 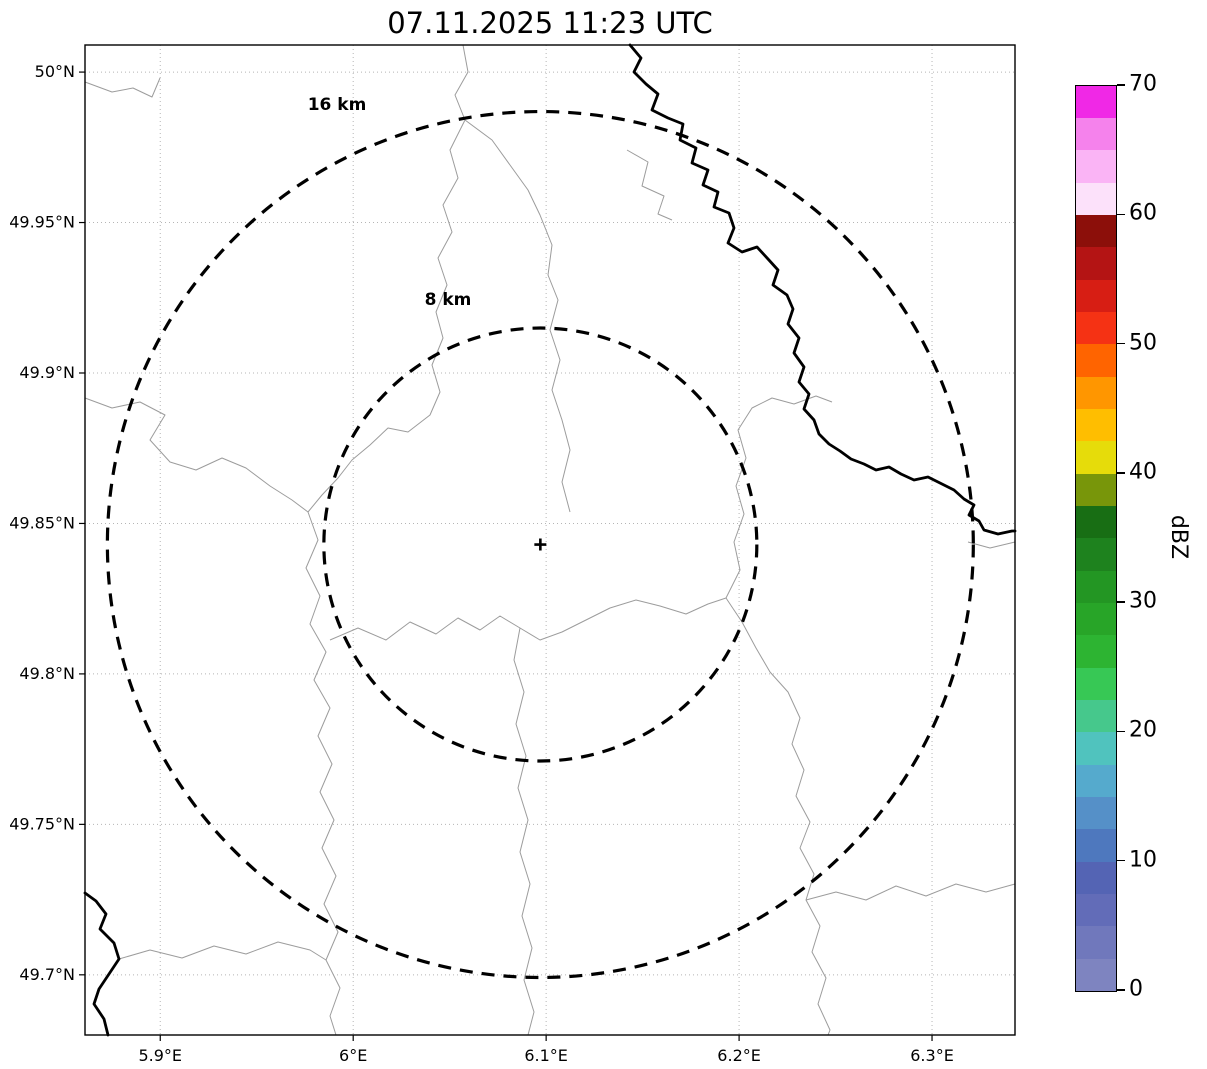 I want to click on colorbar-segment-60-62.5dbz, so click(x=1096, y=199).